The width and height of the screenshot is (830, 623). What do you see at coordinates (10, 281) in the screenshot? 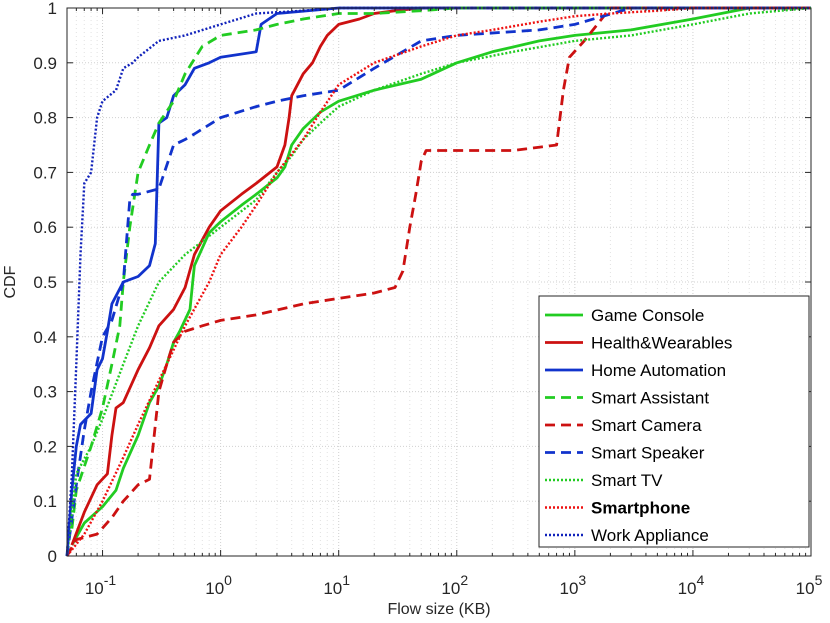
I see `y-axis-title: CDF` at bounding box center [10, 281].